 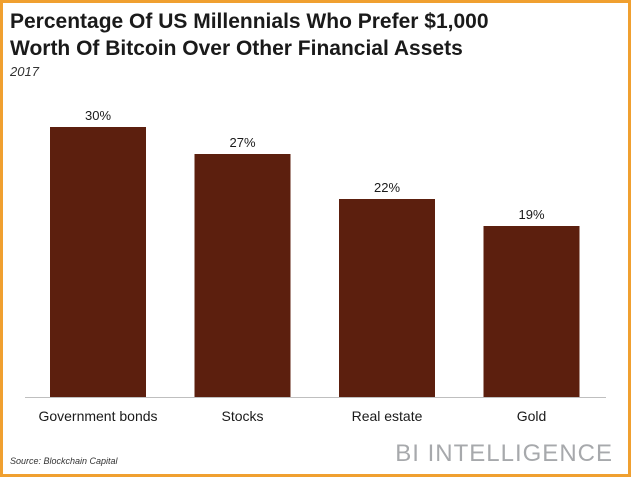 What do you see at coordinates (98, 115) in the screenshot?
I see `bar-value-label: 30%` at bounding box center [98, 115].